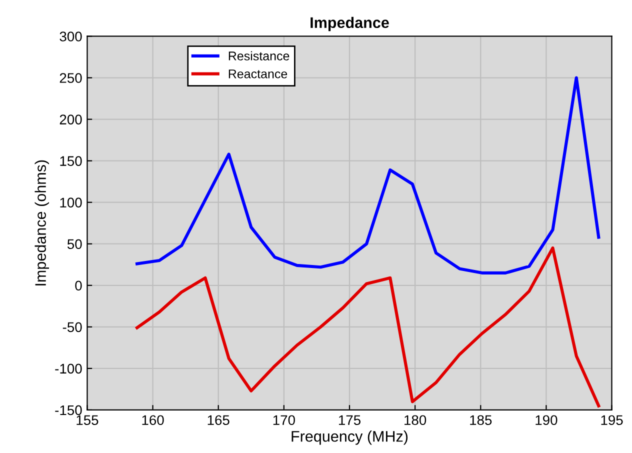  I want to click on x-tick-label: 170, so click(284, 420).